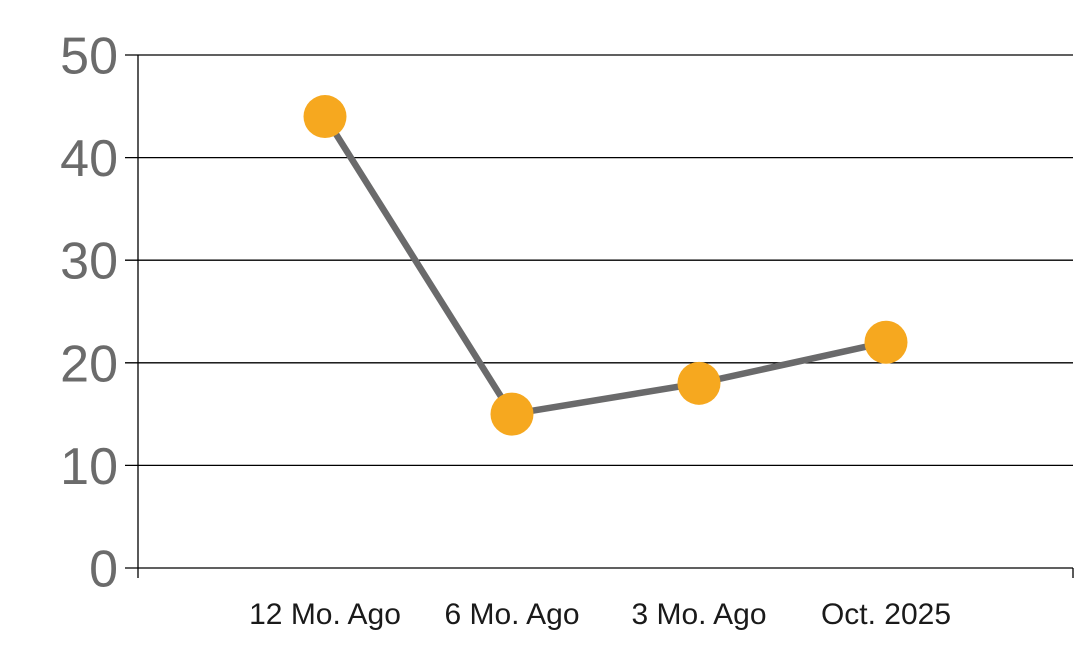 This screenshot has width=1078, height=663. What do you see at coordinates (89, 57) in the screenshot?
I see `y-axis-tick-label: 50` at bounding box center [89, 57].